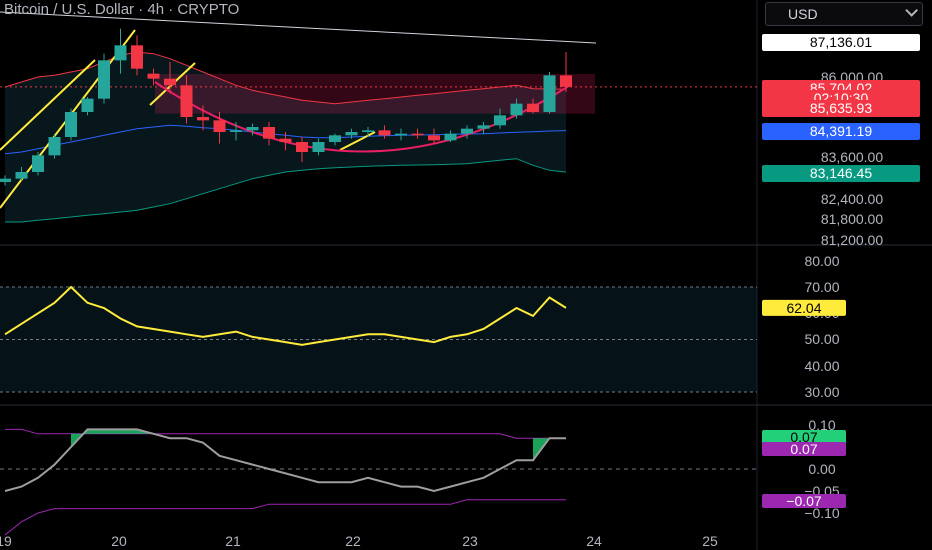 The image size is (932, 550). Describe the element at coordinates (821, 339) in the screenshot. I see `rsi-axis-tick: 50.00` at that location.